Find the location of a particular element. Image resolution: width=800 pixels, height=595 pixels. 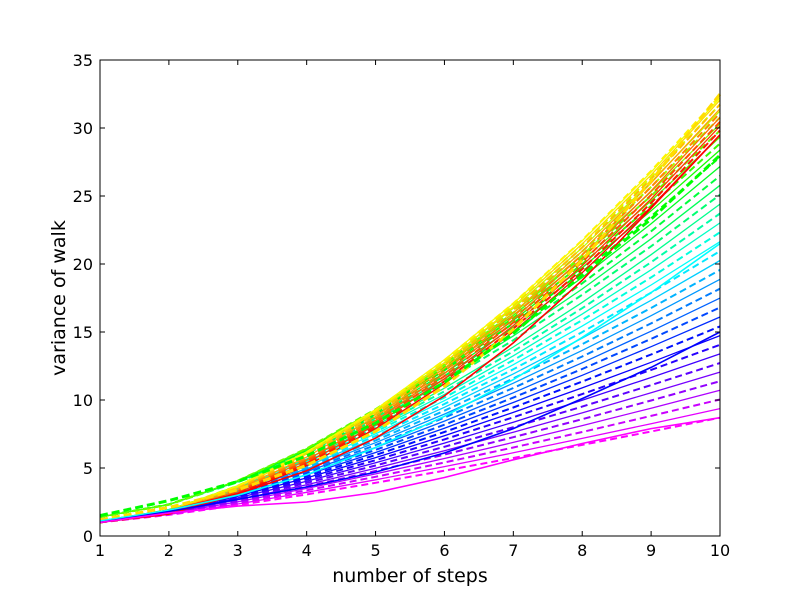

x-tick-label-9: 10 is located at coordinates (720, 550).